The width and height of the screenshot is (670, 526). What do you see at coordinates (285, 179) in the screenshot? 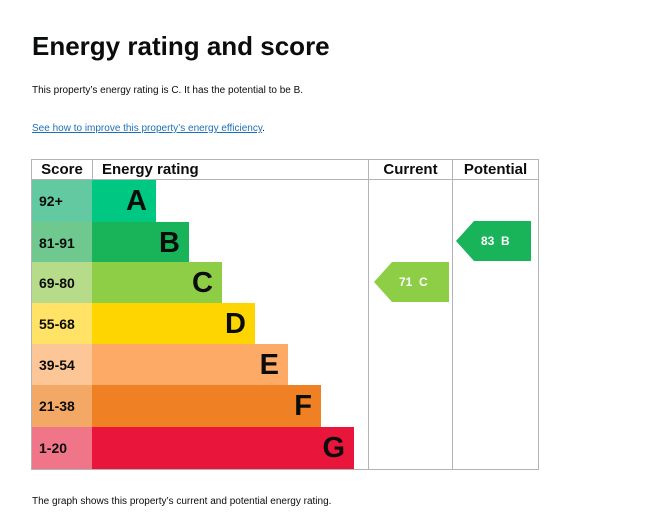
I see `header-divider` at bounding box center [285, 179].